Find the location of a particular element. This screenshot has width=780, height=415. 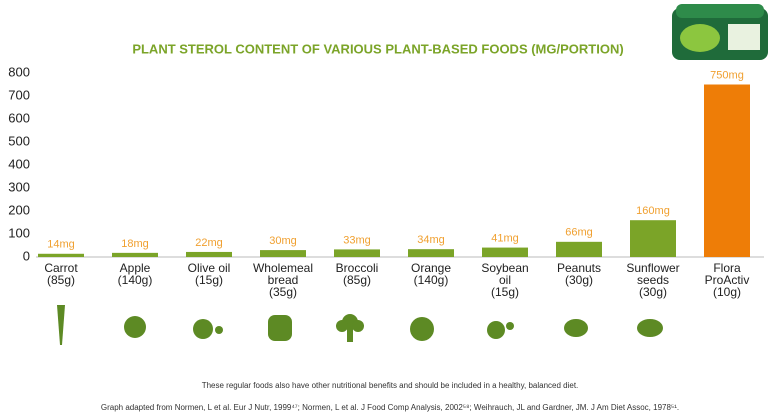

y-tick-label: 600 is located at coordinates (19, 117).